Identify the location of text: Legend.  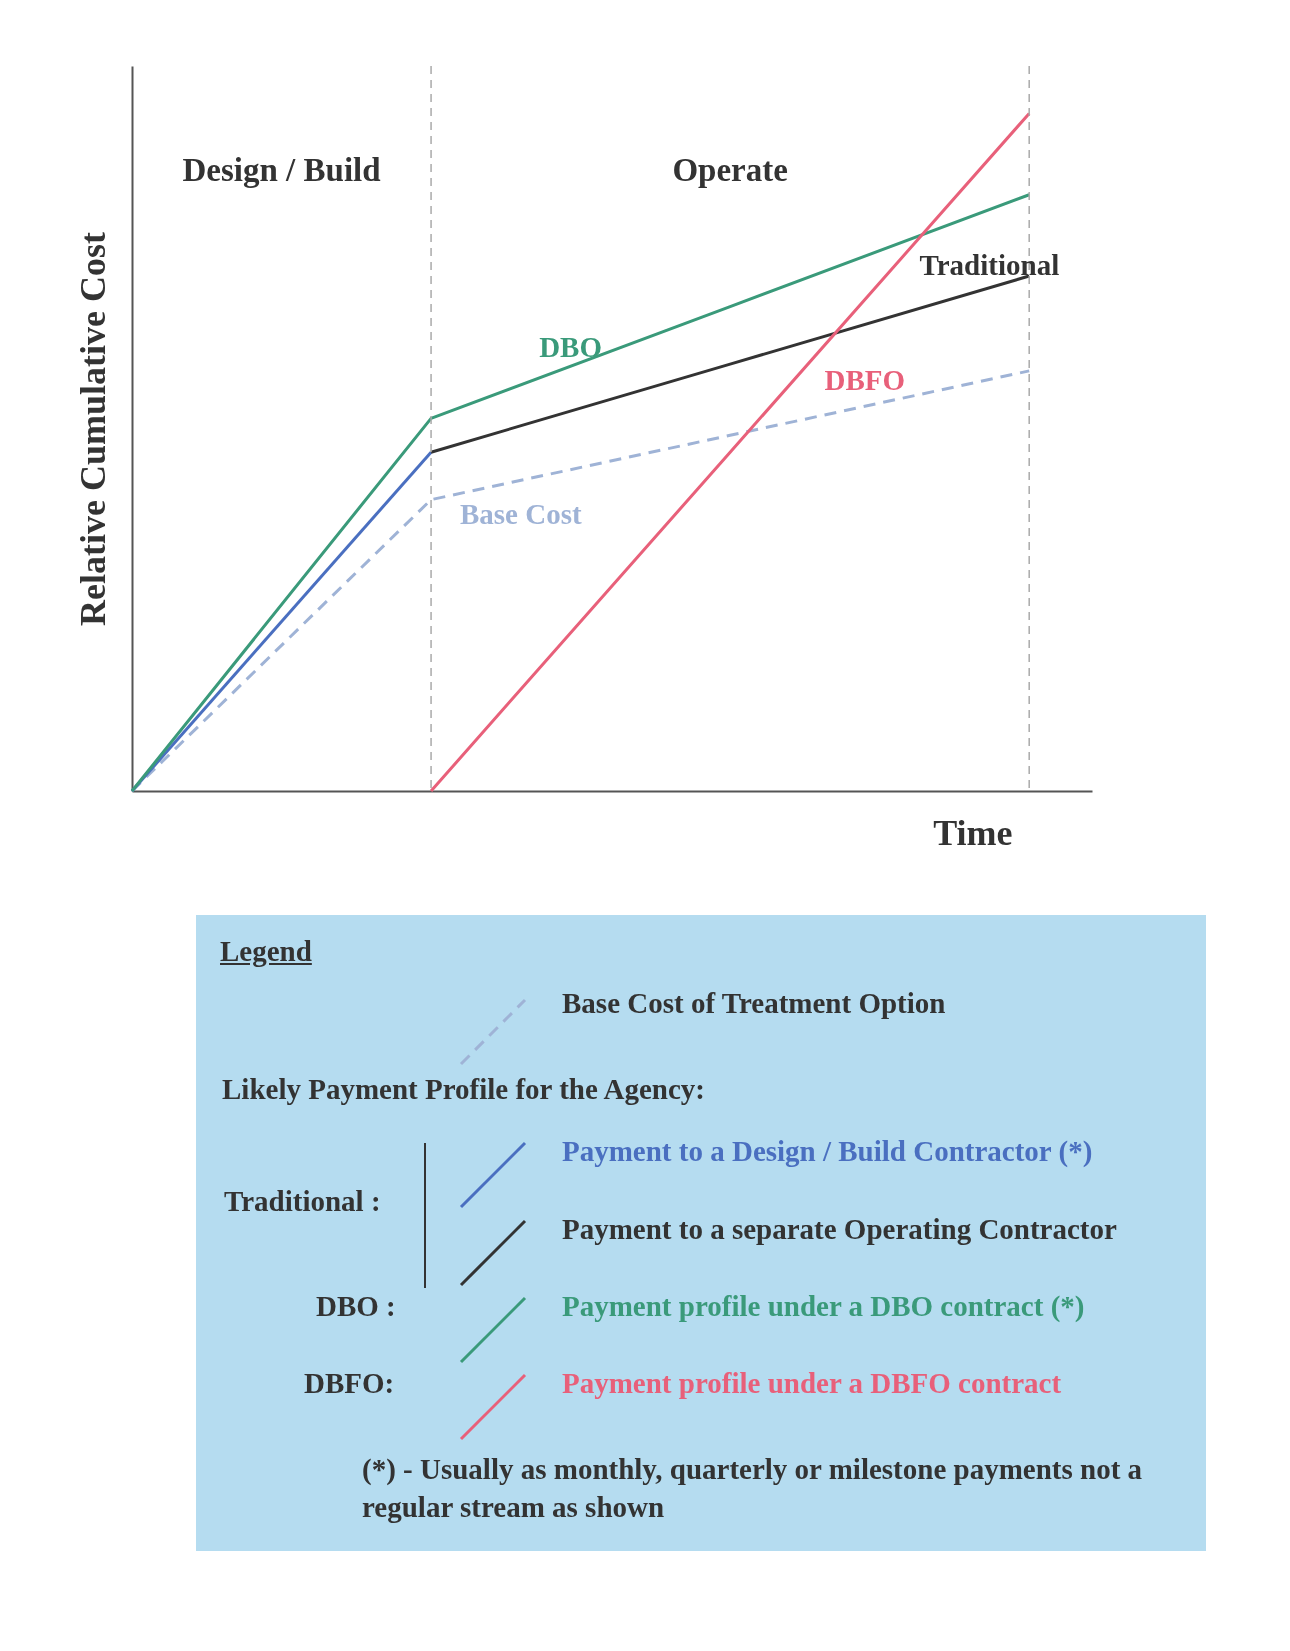
(266, 951).